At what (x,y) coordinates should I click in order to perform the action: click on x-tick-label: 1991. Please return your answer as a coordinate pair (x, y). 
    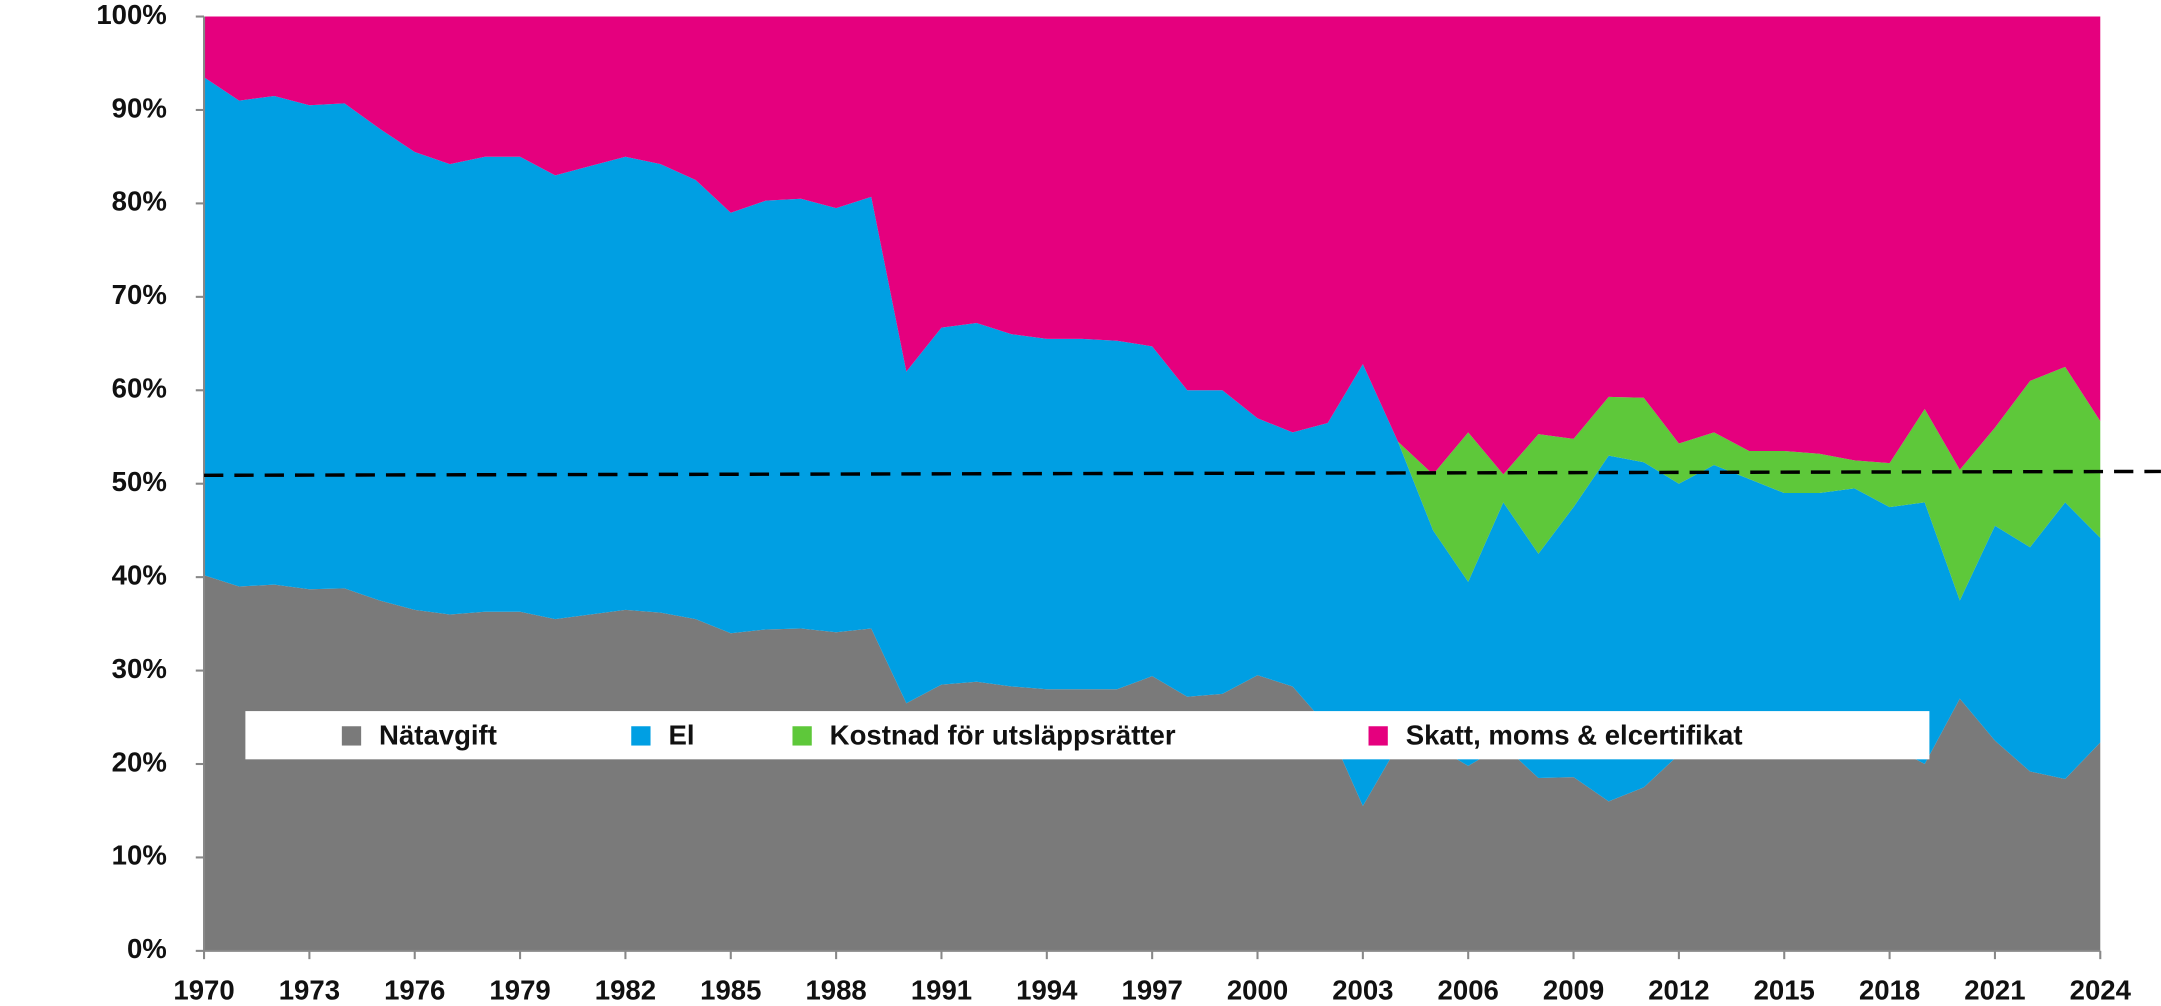
    Looking at the image, I should click on (941, 990).